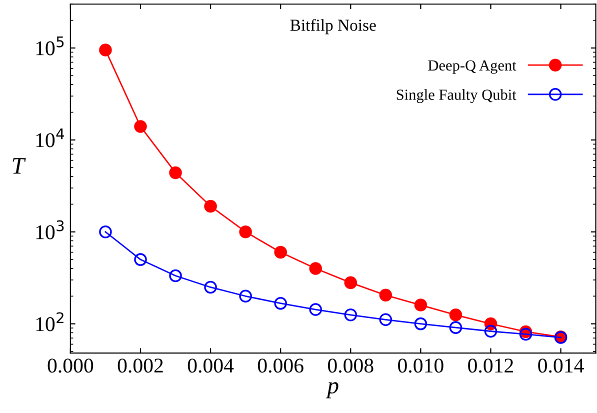 Image resolution: width=597 pixels, height=413 pixels. Describe the element at coordinates (71, 365) in the screenshot. I see `x-tick-label: 0.000` at that location.